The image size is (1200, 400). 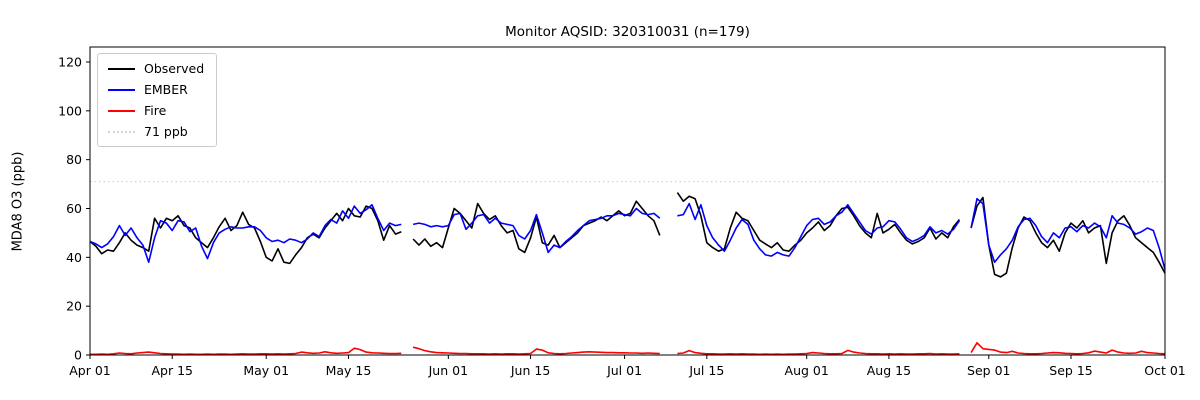 I want to click on legend-item: 71 ppb, so click(x=156, y=131).